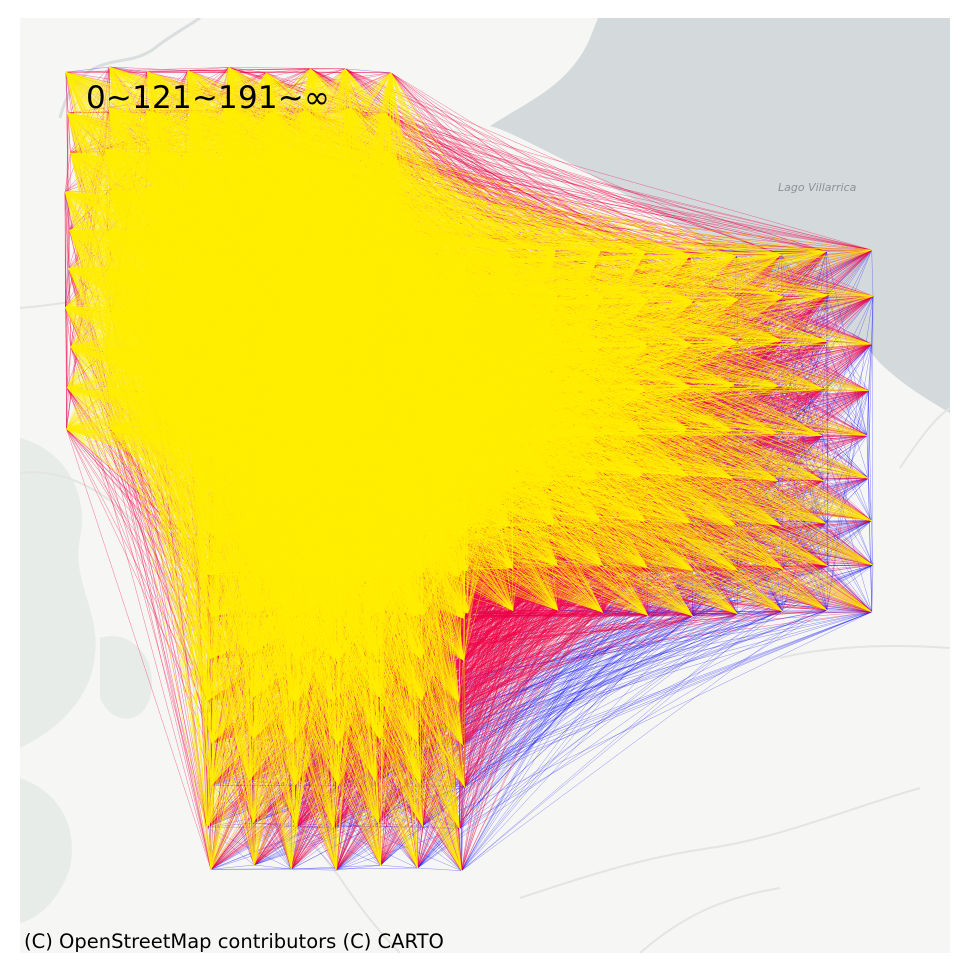 The width and height of the screenshot is (969, 973). Describe the element at coordinates (208, 98) in the screenshot. I see `distance-bins-label: 0~121~191~∞` at that location.